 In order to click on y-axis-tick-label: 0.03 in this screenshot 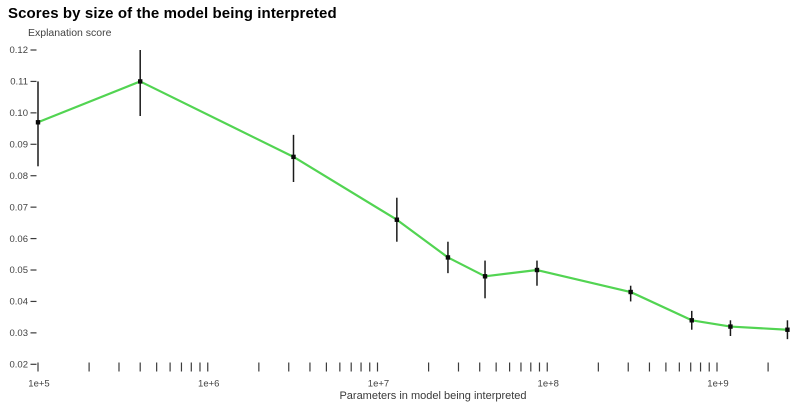, I will do `click(19, 333)`.